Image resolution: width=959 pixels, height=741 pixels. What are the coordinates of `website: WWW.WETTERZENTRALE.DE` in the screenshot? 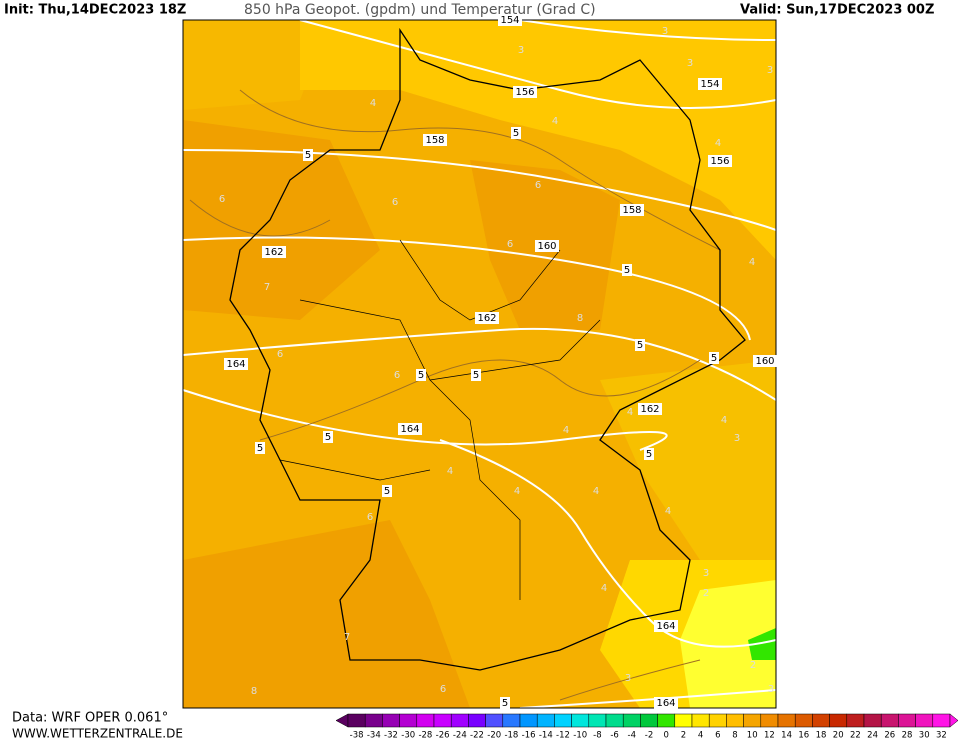 It's located at (97, 734).